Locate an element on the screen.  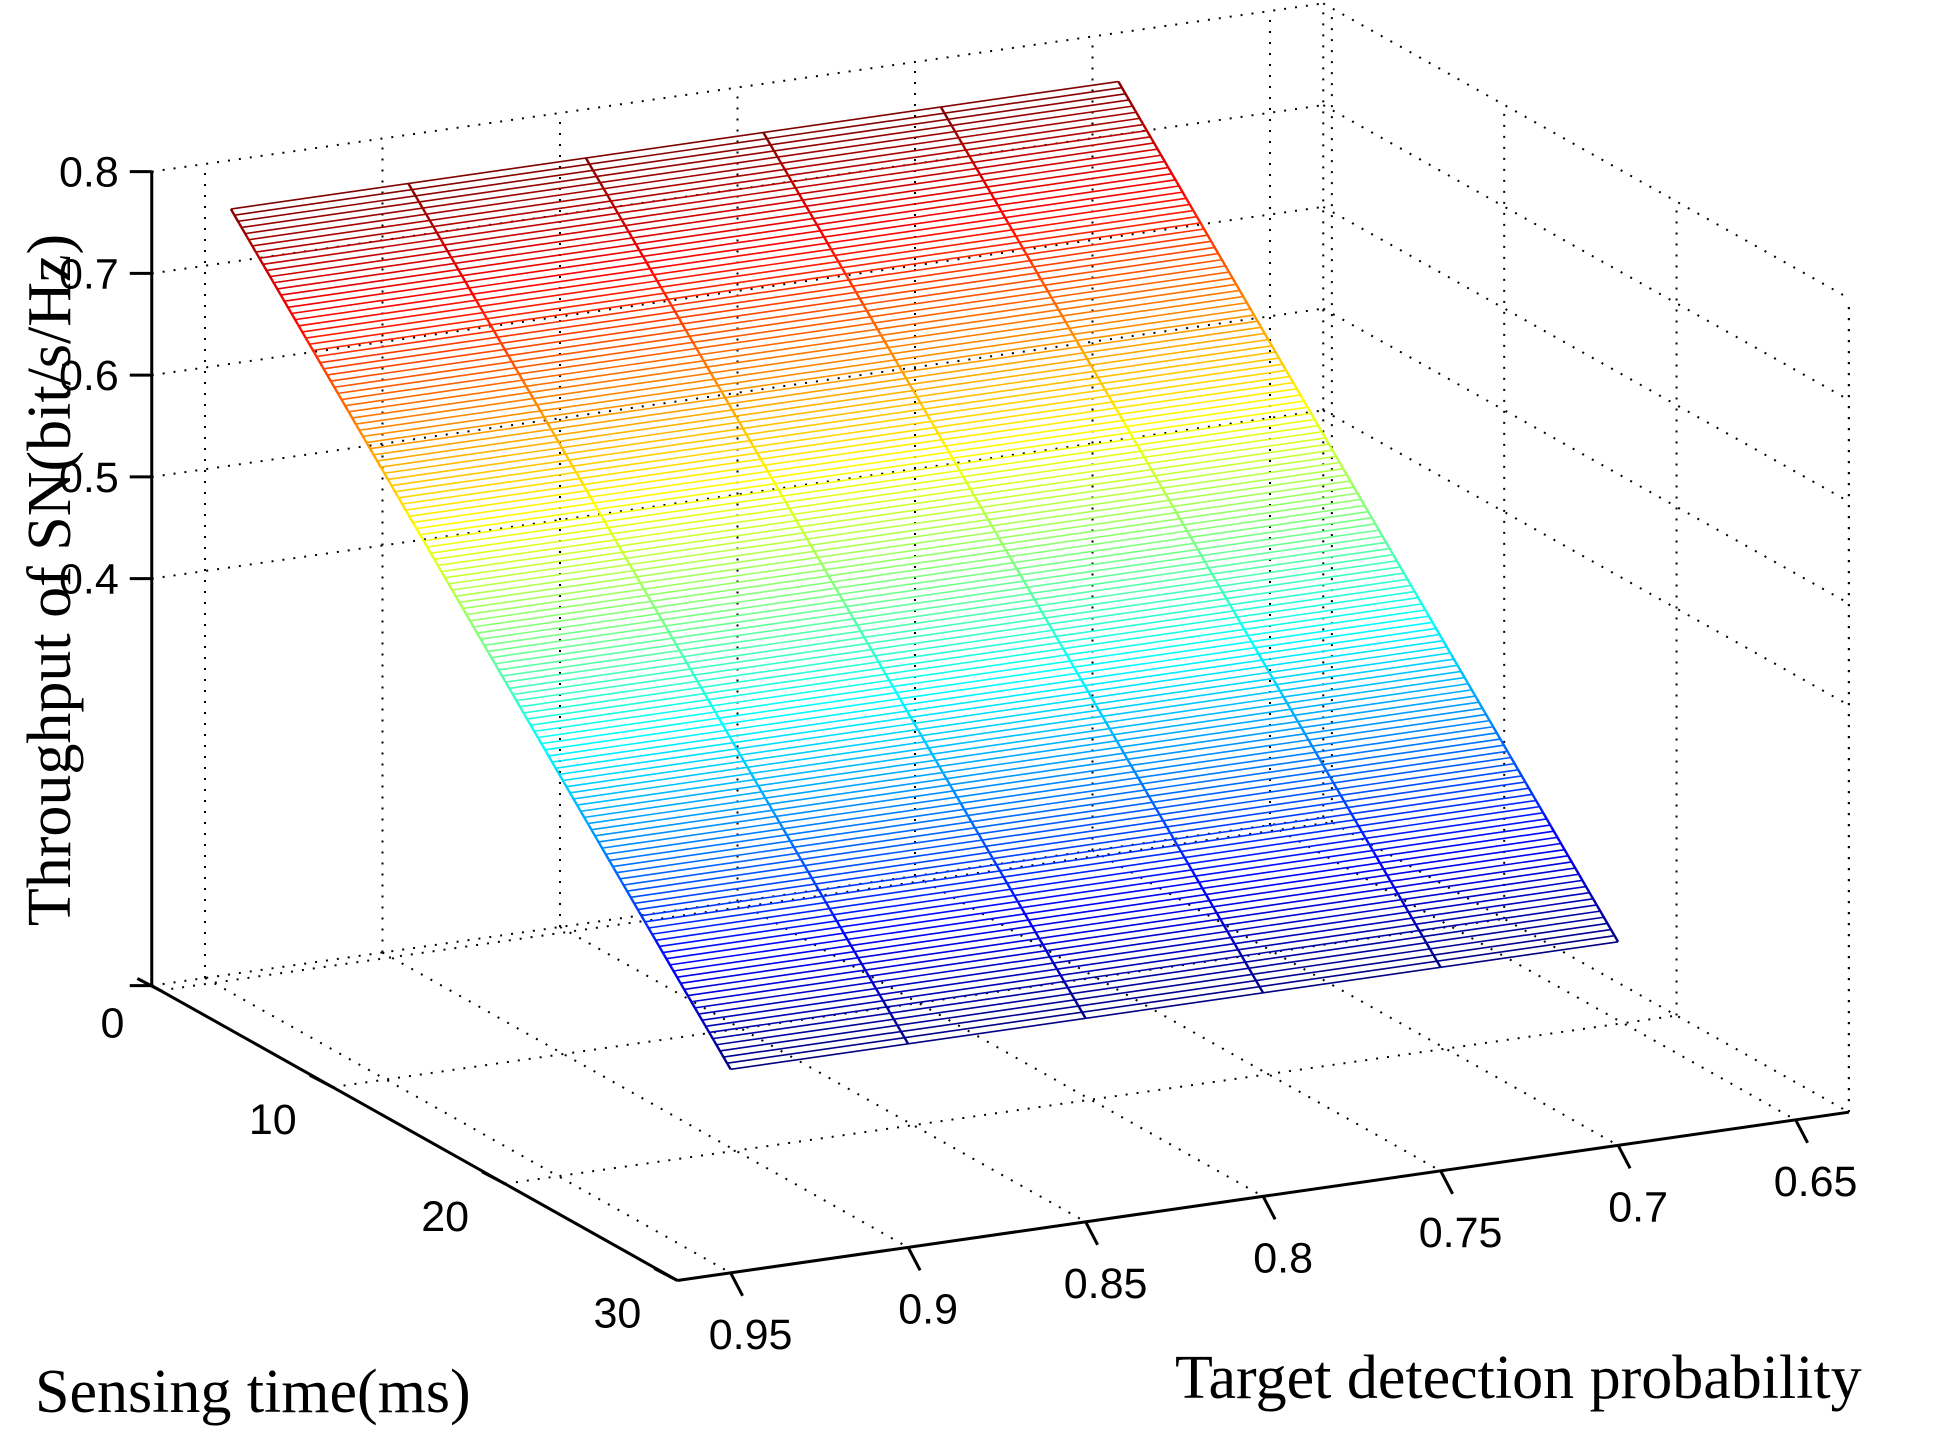
x-axis-line is located at coordinates (415, 1133).